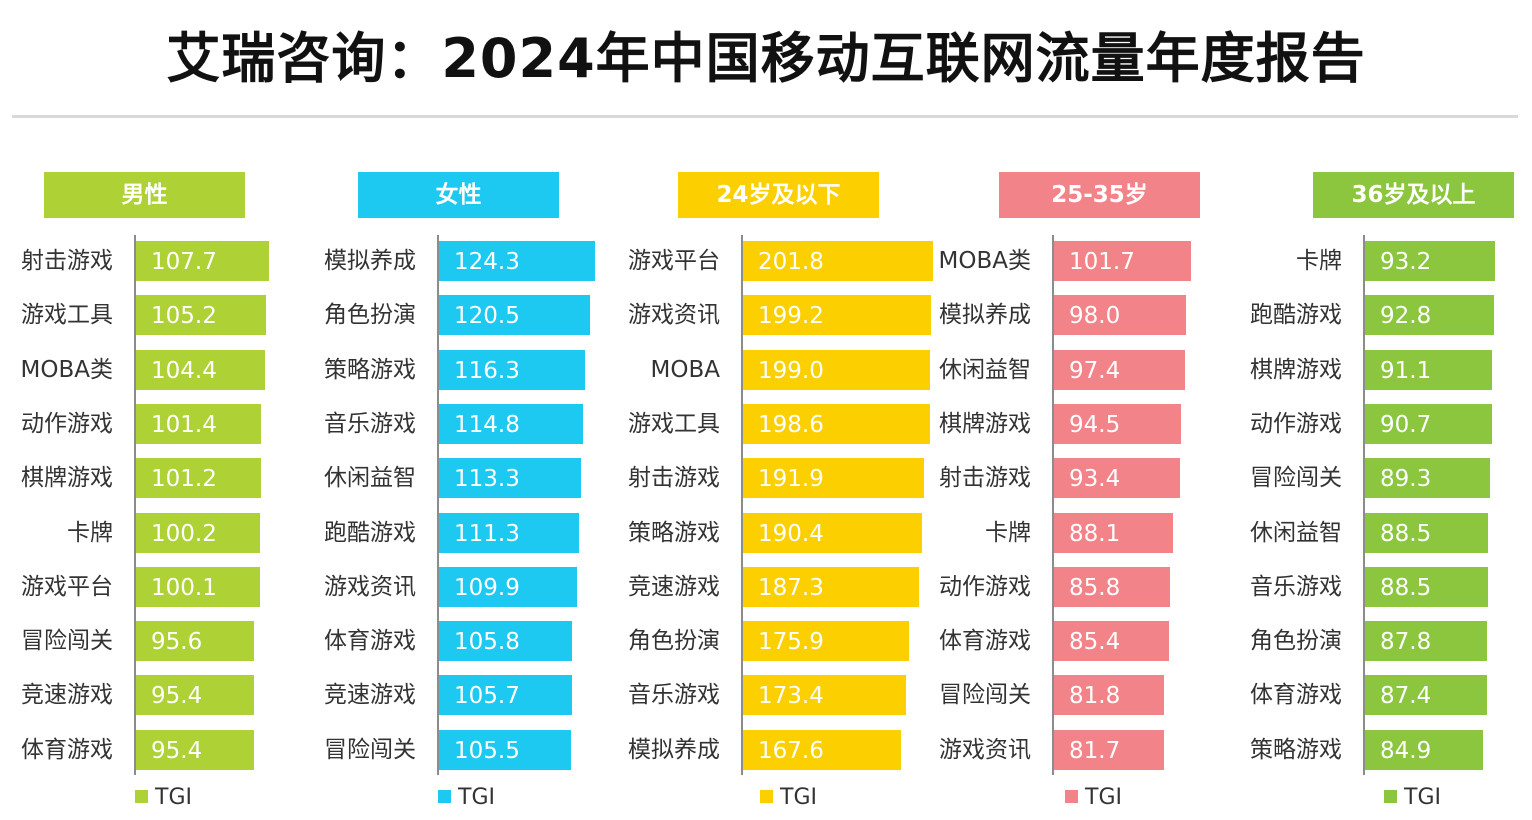 This screenshot has height=820, width=1532. Describe the element at coordinates (370, 370) in the screenshot. I see `chart-1-category-label: 策略游戏` at that location.